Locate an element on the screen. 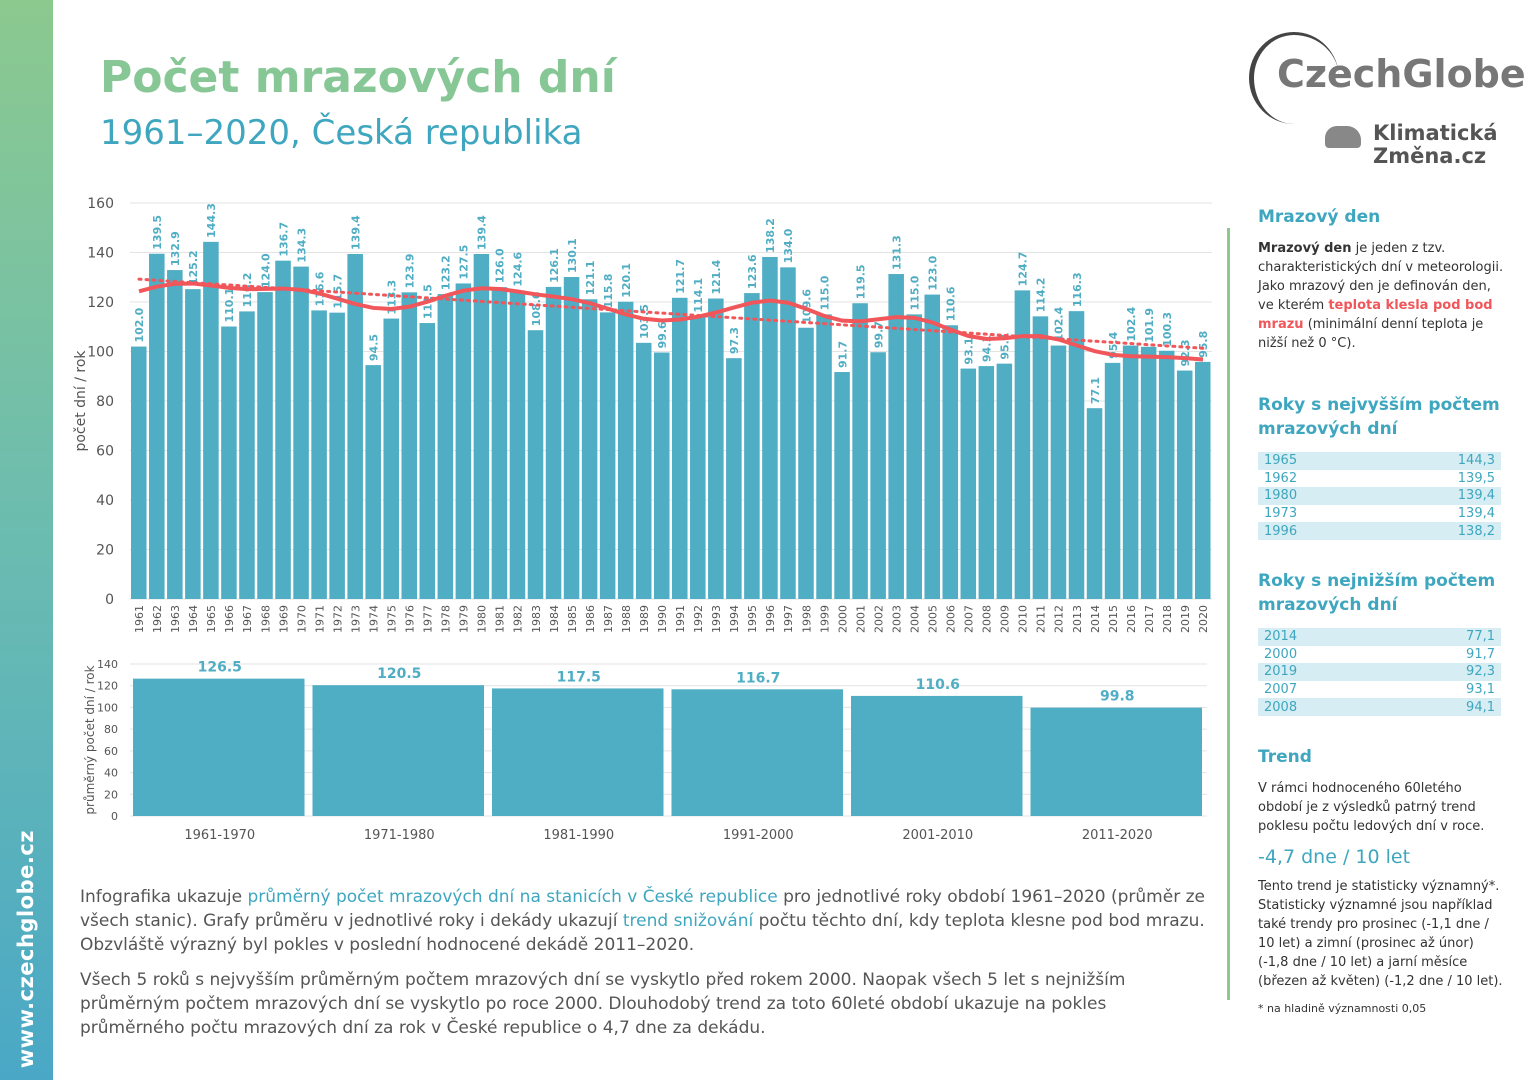 The width and height of the screenshot is (1527, 1080). y-tick-label: 60 is located at coordinates (111, 751).